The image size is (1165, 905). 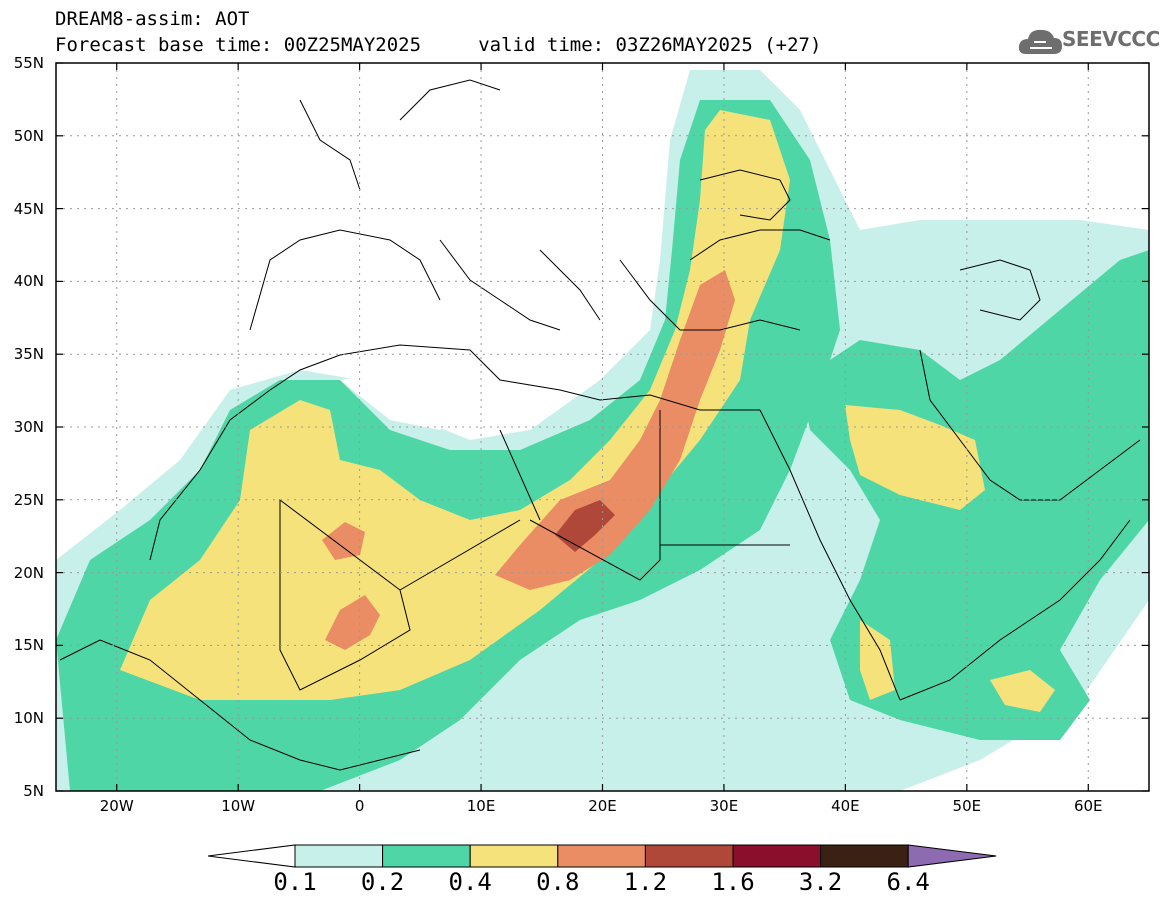 I want to click on lat-label: 45N, so click(x=28, y=208).